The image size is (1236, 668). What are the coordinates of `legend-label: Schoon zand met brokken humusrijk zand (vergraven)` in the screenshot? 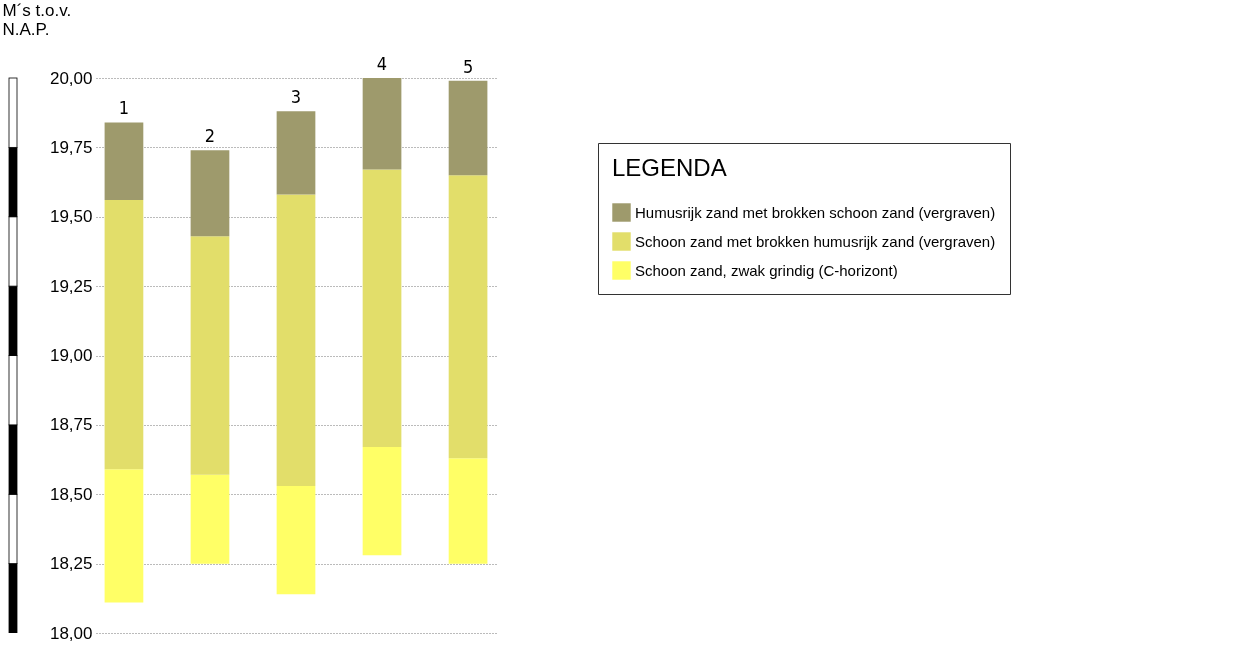 It's located at (815, 241).